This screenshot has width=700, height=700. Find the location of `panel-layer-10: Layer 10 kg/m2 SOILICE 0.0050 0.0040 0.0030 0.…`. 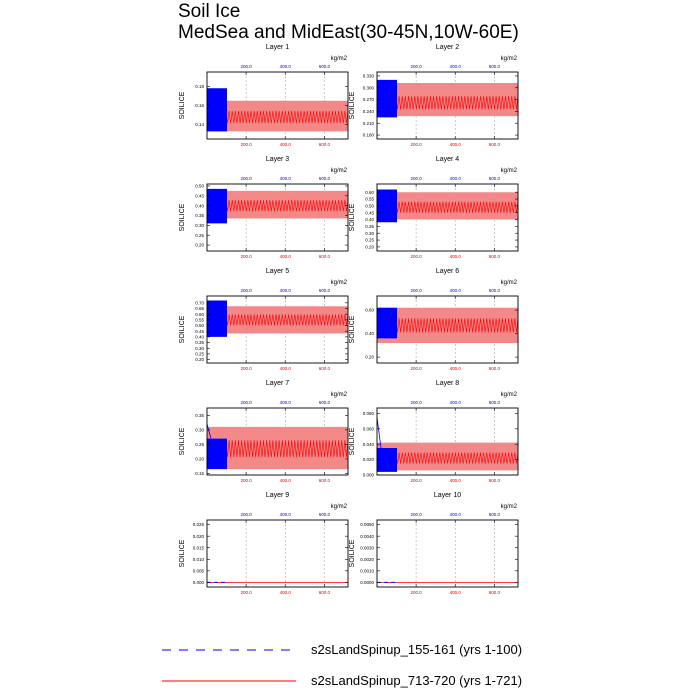

panel-layer-10: Layer 10 kg/m2 SOILICE 0.0050 0.0040 0.0030 0.… is located at coordinates (434, 543).